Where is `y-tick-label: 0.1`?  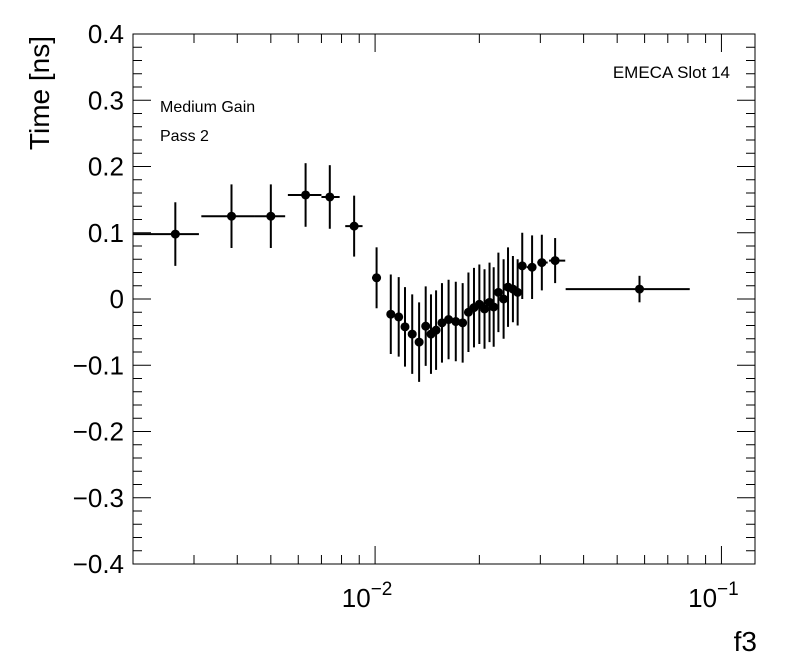
y-tick-label: 0.1 is located at coordinates (106, 233).